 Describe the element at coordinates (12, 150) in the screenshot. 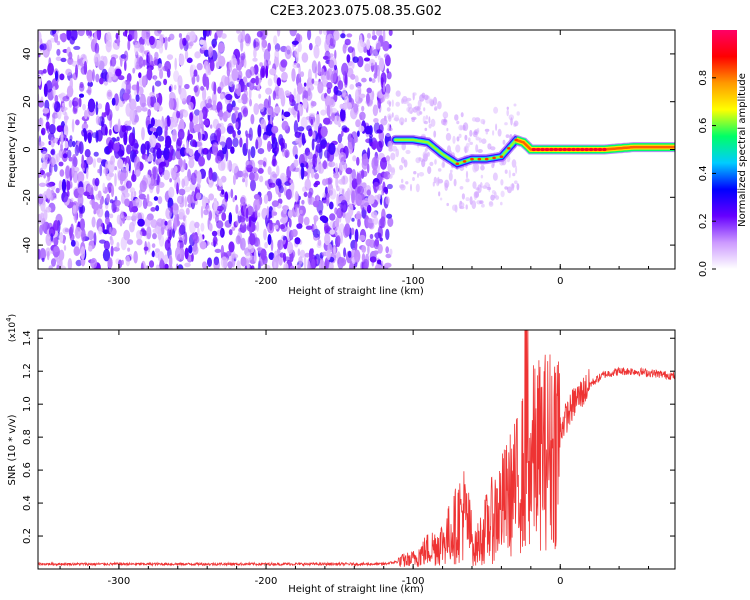

I see `spectrogram-y-axis-label: Frequency (Hz)` at that location.